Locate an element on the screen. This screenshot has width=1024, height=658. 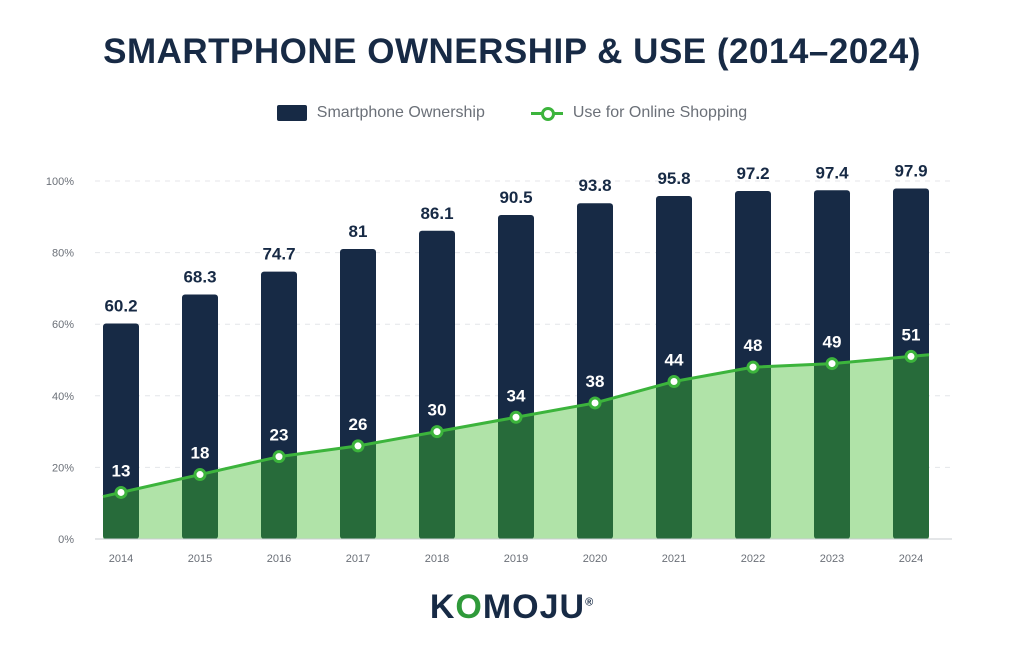
shopping-data-label: 49 is located at coordinates (832, 342).